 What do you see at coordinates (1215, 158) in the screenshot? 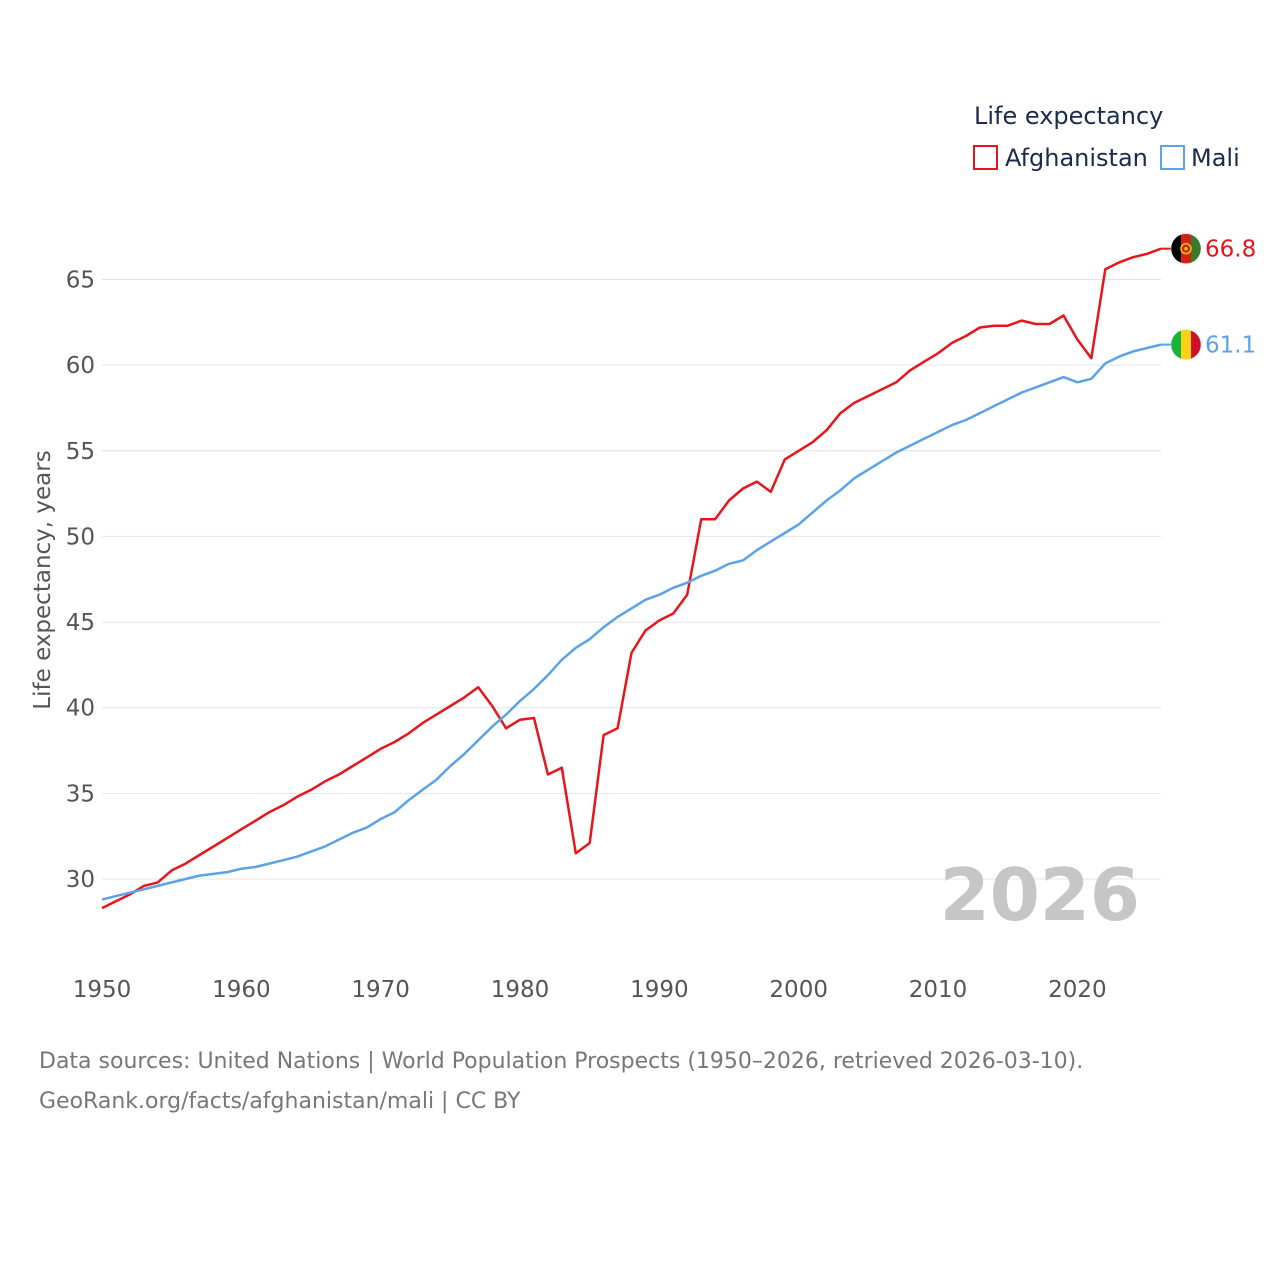
I see `legend-label-mali: Mali` at bounding box center [1215, 158].